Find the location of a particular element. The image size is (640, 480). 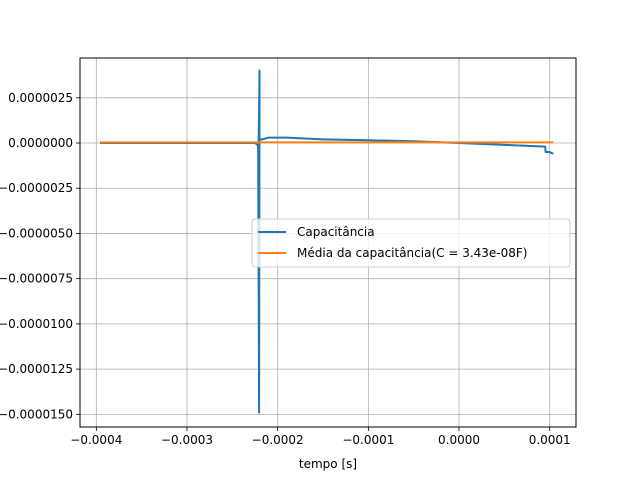

y-tick-label: −0.0000100 is located at coordinates (36, 324).